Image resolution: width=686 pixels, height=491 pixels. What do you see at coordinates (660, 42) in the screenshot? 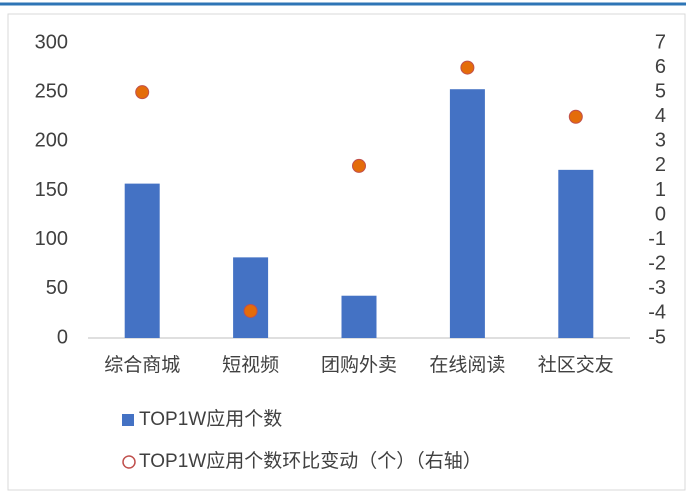
I see `y2-tick-label: 7` at bounding box center [660, 42].